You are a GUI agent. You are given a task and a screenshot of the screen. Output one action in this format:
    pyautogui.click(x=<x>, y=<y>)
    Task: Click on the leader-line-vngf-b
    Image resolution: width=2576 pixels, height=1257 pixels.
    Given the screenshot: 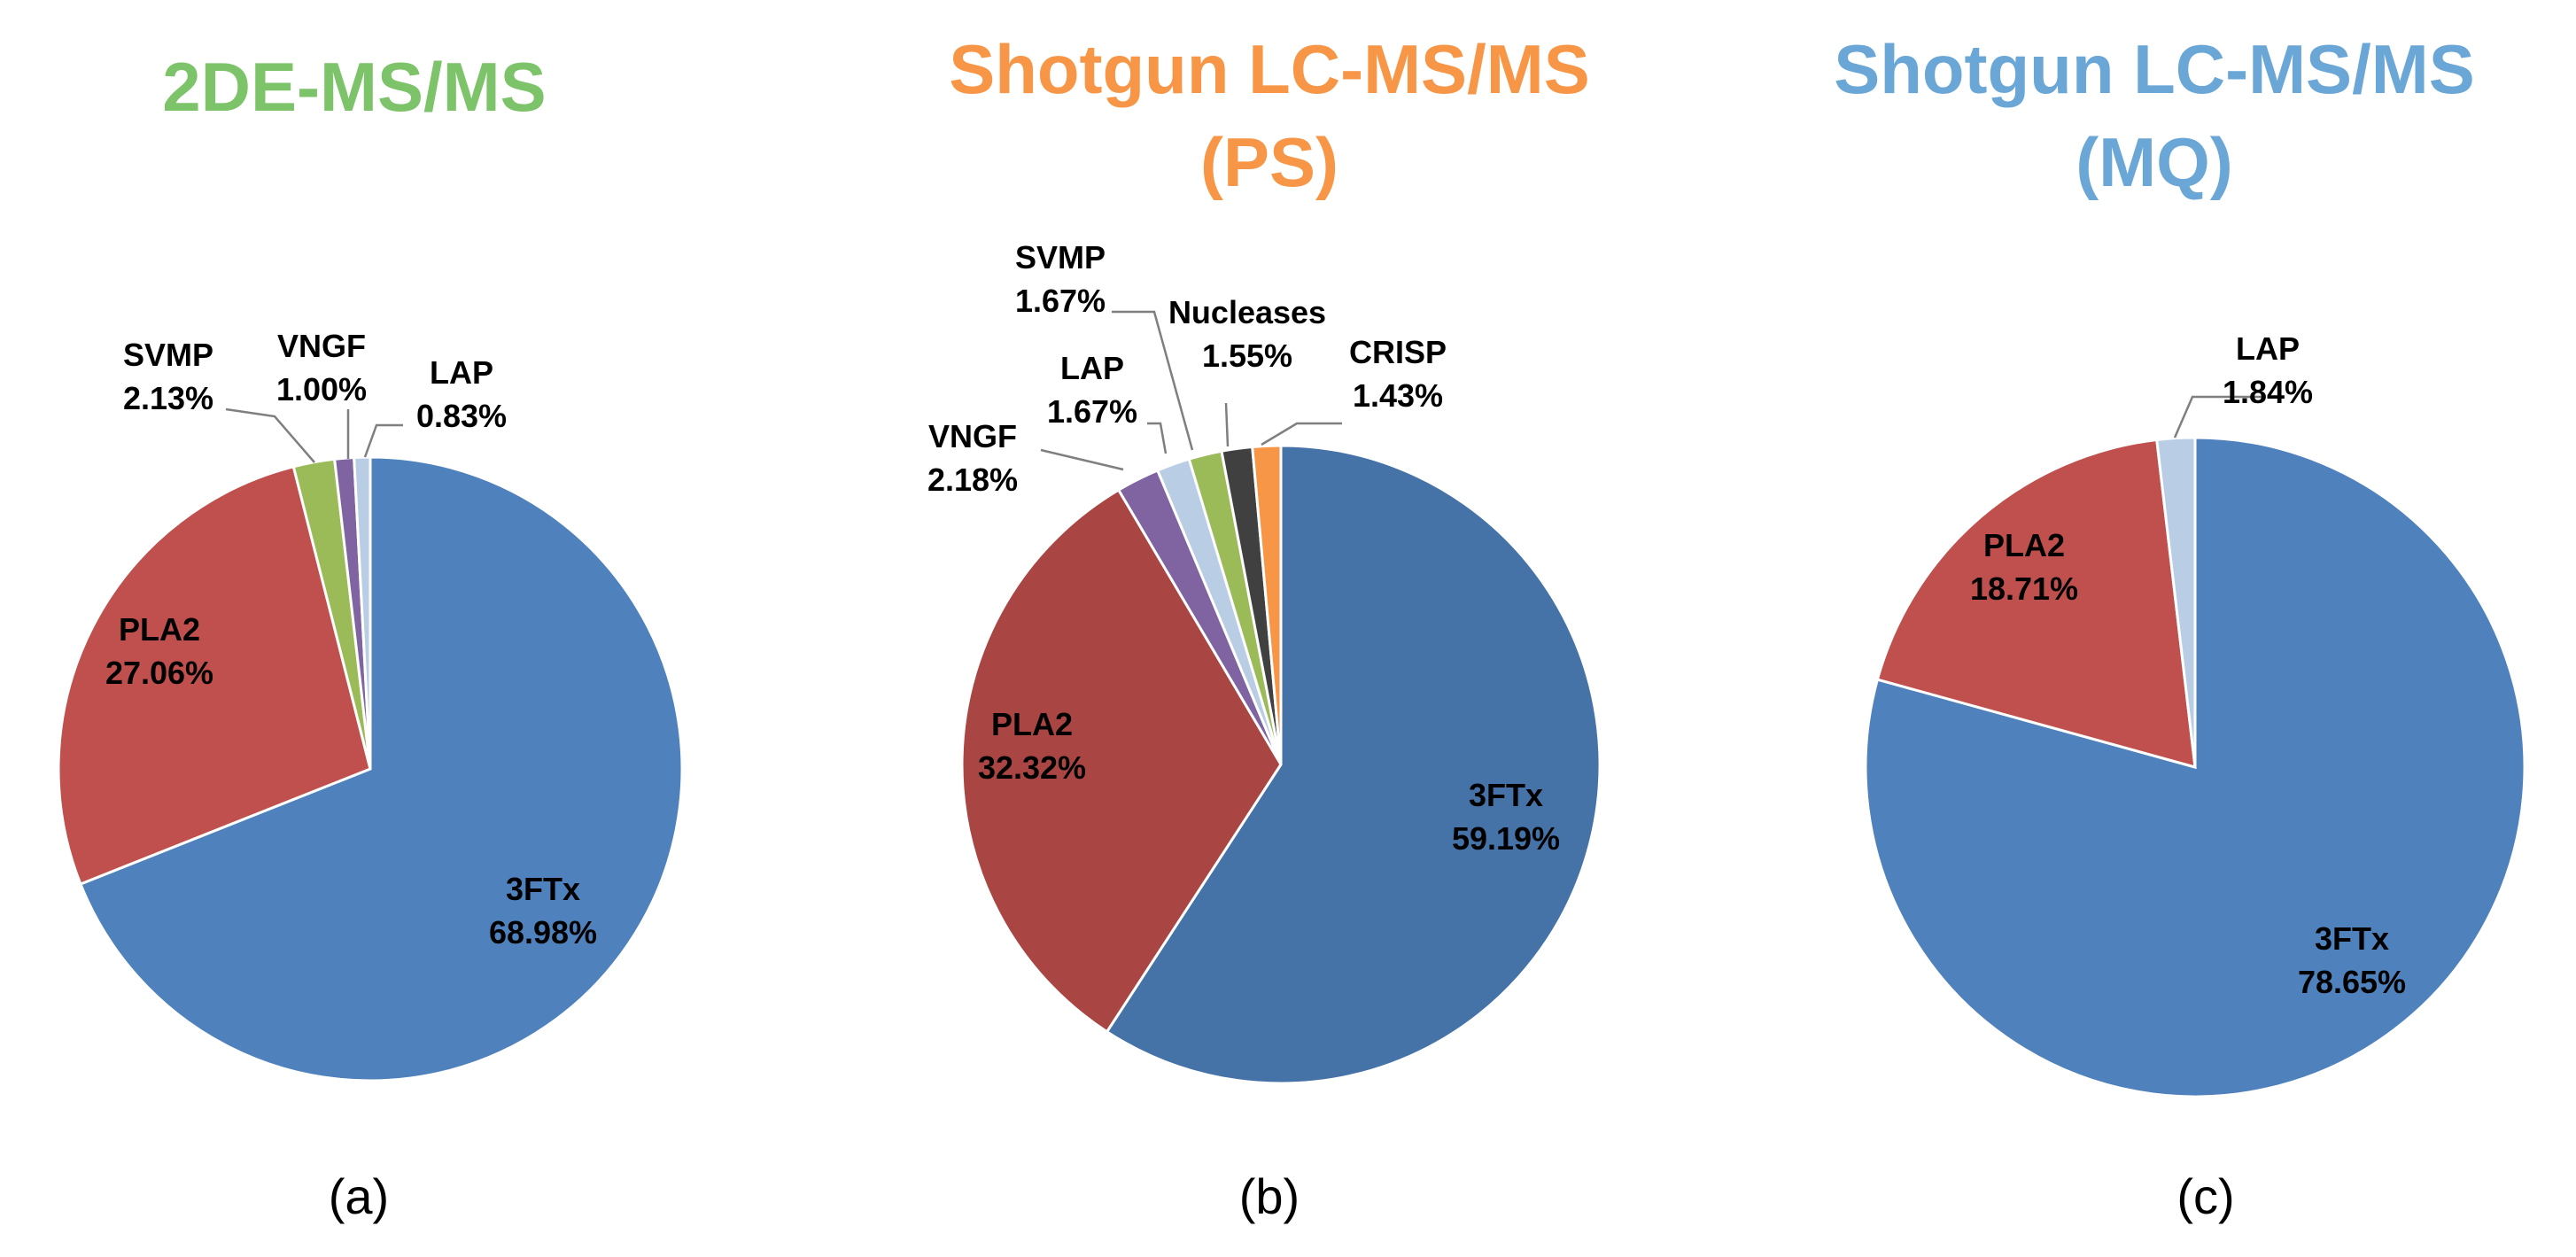 What is the action you would take?
    pyautogui.click(x=1082, y=460)
    